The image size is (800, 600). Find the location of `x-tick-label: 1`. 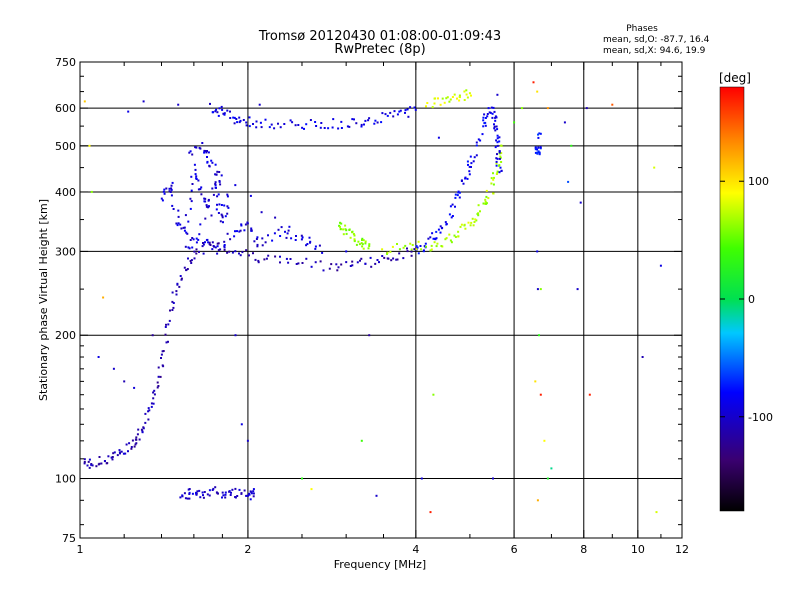

x-tick-label: 1 is located at coordinates (80, 549).